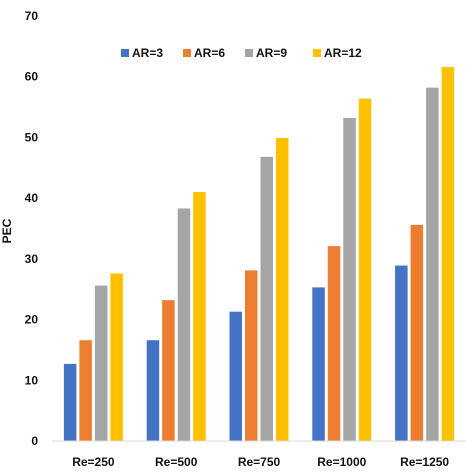 Image resolution: width=474 pixels, height=474 pixels. I want to click on y-tick-label: 30, so click(32, 259).